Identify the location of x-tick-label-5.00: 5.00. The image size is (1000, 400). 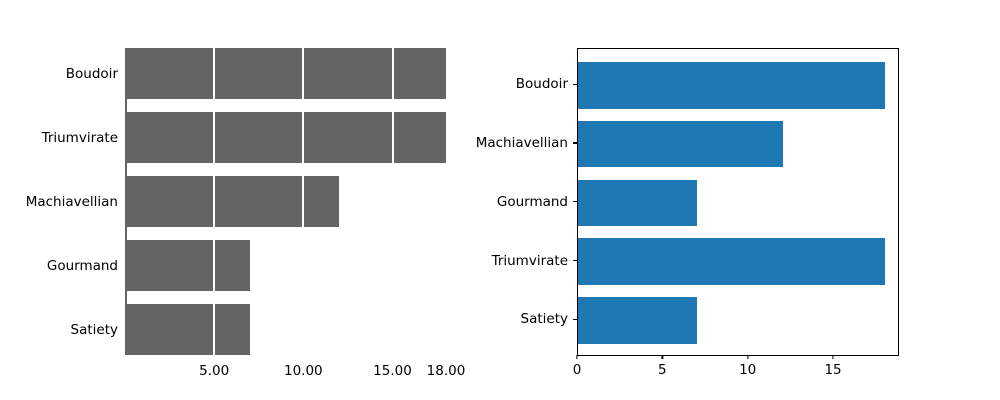
(214, 371).